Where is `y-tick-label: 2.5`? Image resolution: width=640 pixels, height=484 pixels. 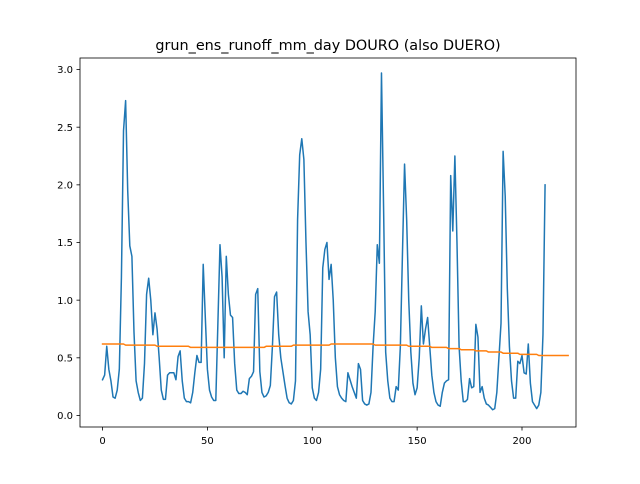 y-tick-label: 2.5 is located at coordinates (65, 128).